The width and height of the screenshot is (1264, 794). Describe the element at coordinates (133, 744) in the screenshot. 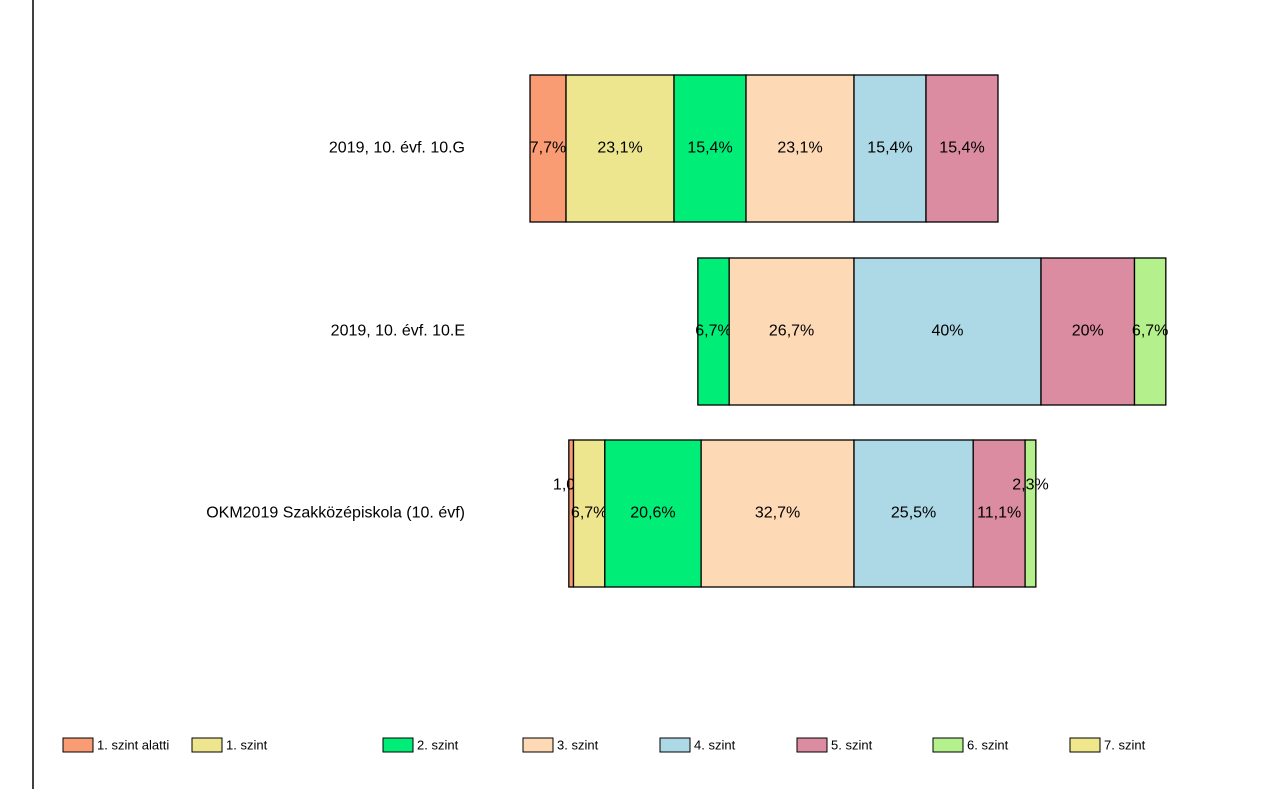

I see `legend-label: 1. szint alatti` at that location.